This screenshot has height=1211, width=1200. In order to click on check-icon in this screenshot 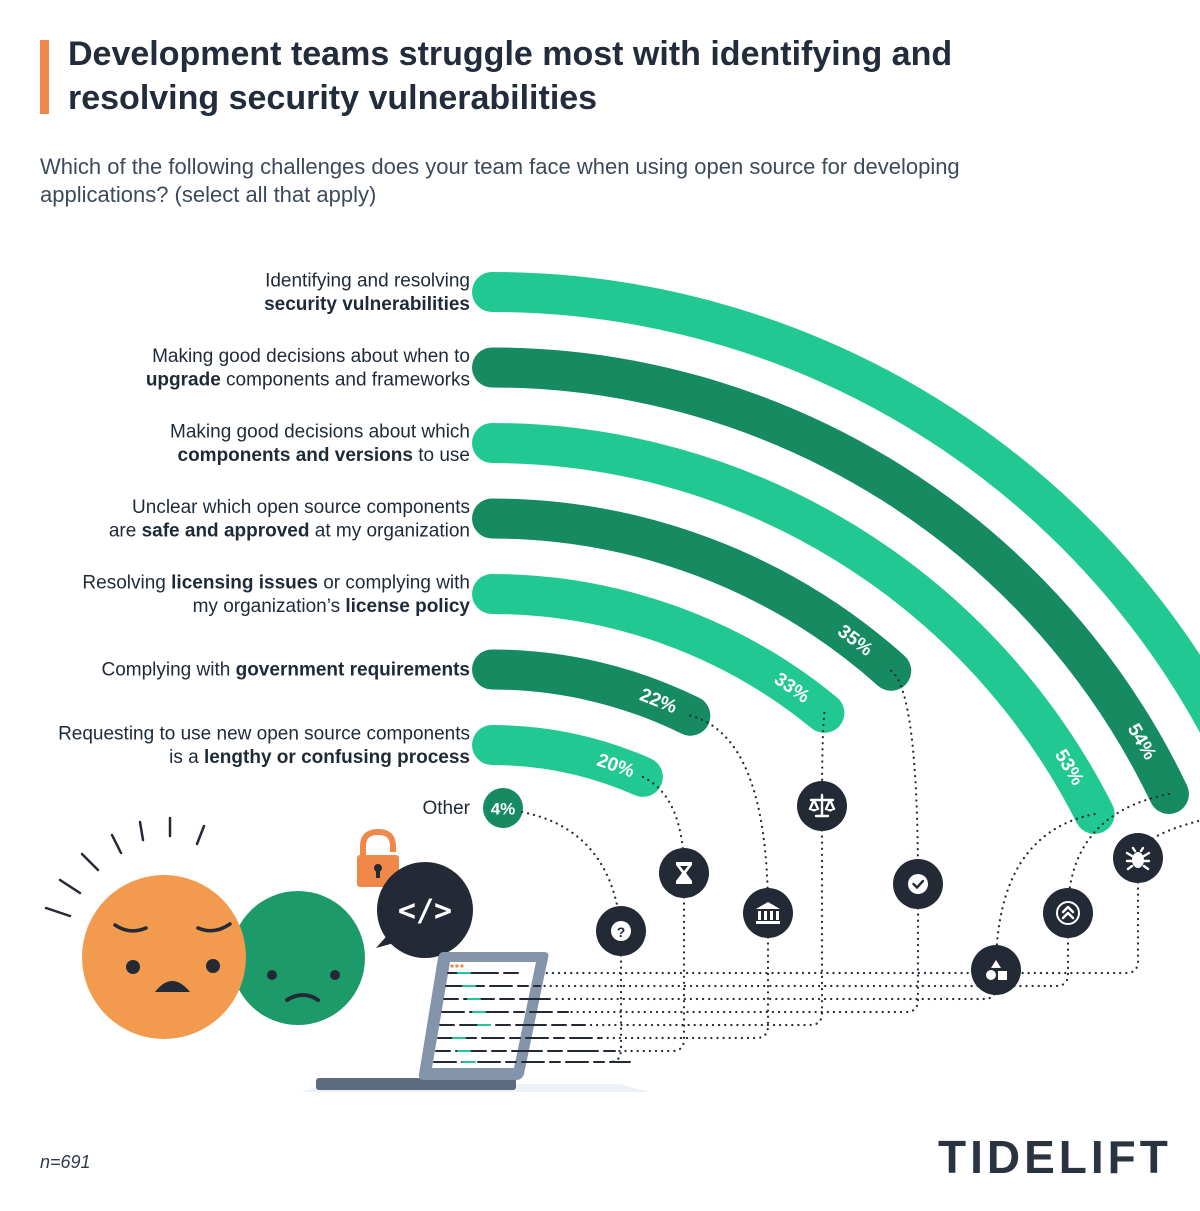, I will do `click(918, 884)`.